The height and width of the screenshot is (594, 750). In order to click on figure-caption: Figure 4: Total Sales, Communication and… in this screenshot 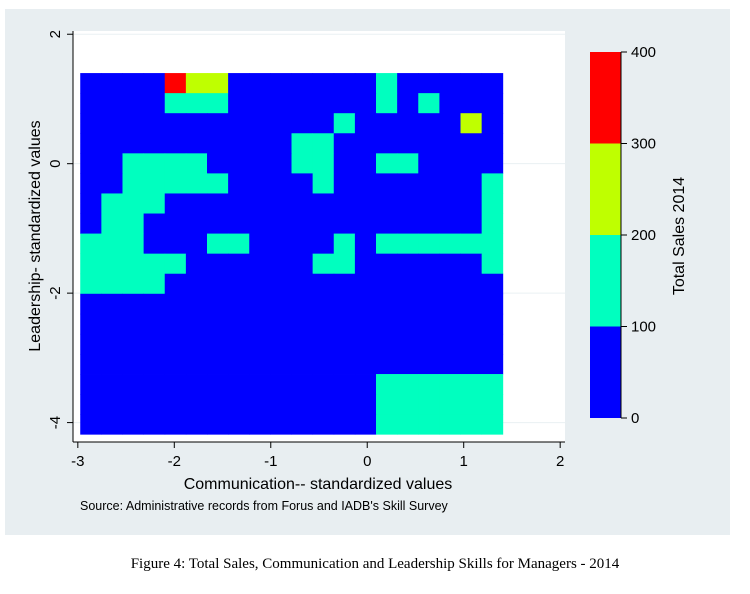, I will do `click(375, 564)`.